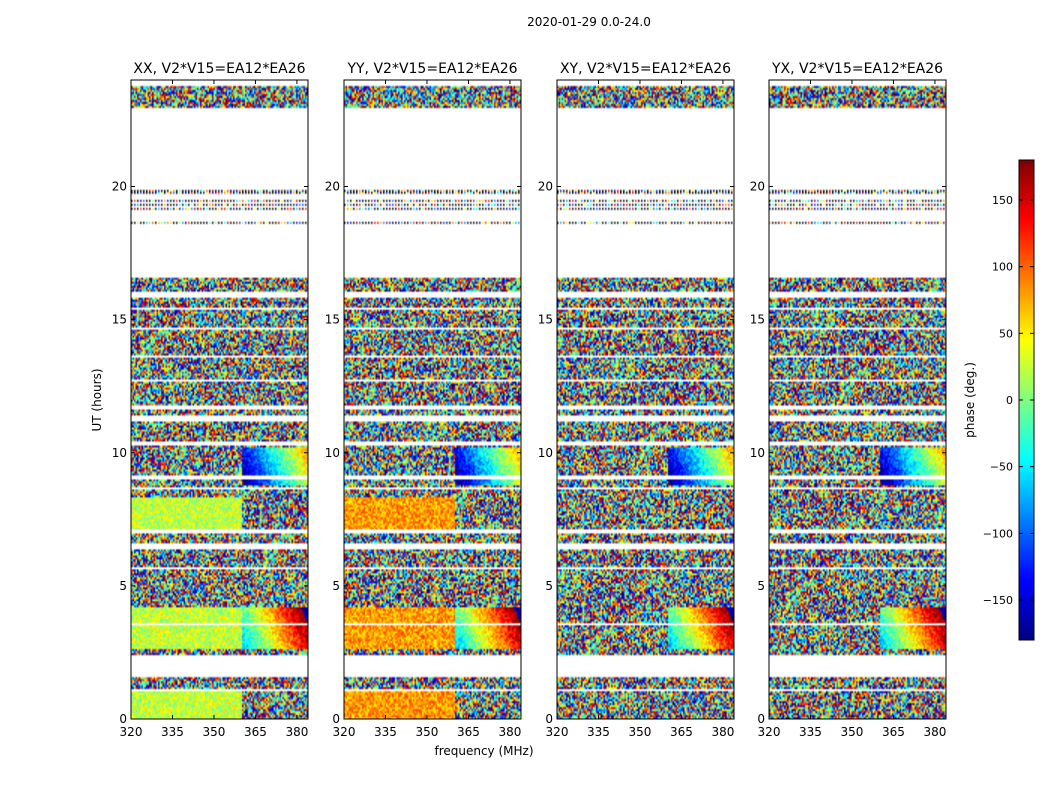 Image resolution: width=1050 pixels, height=800 pixels. Describe the element at coordinates (1002, 267) in the screenshot. I see `colorbar-tick-label: 100` at that location.